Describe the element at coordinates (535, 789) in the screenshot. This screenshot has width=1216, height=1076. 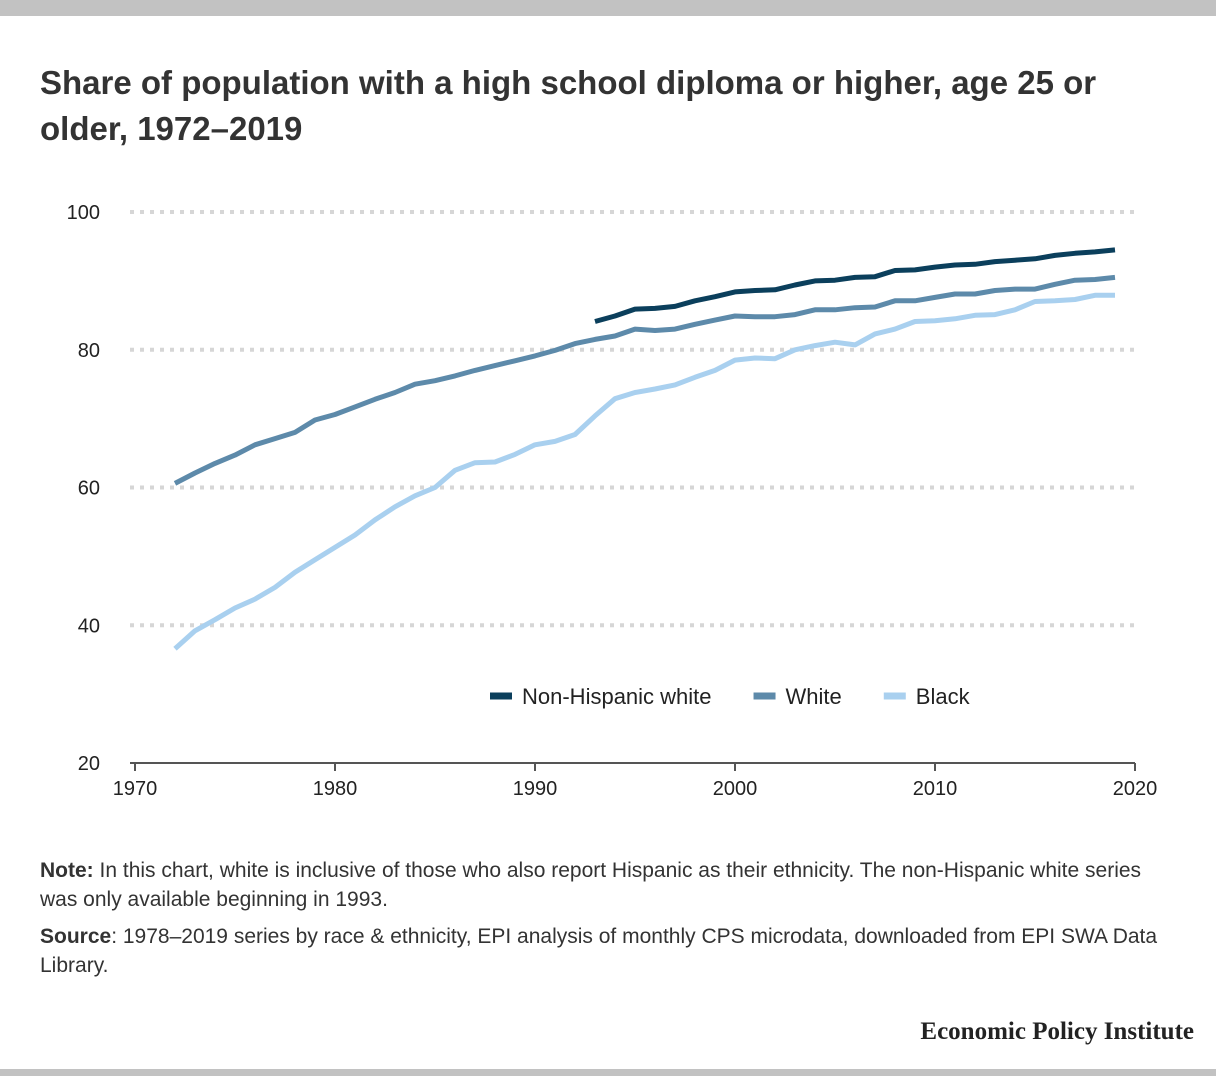
I see `x-tick-label: 1990` at that location.